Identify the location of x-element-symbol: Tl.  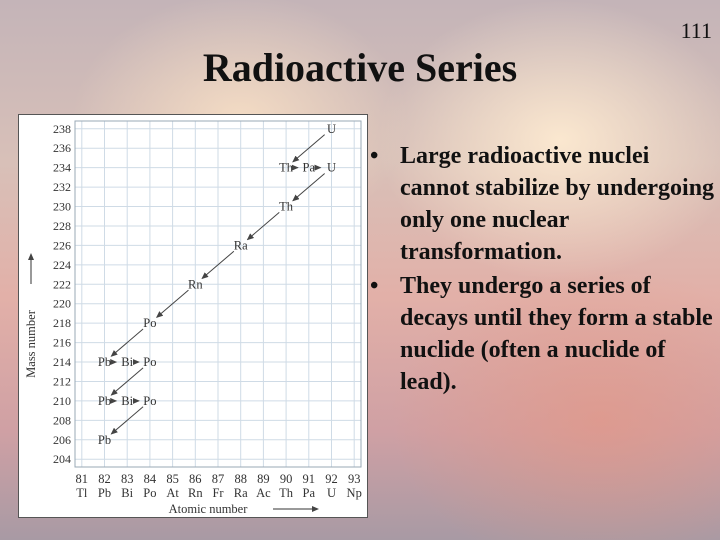
(82, 493).